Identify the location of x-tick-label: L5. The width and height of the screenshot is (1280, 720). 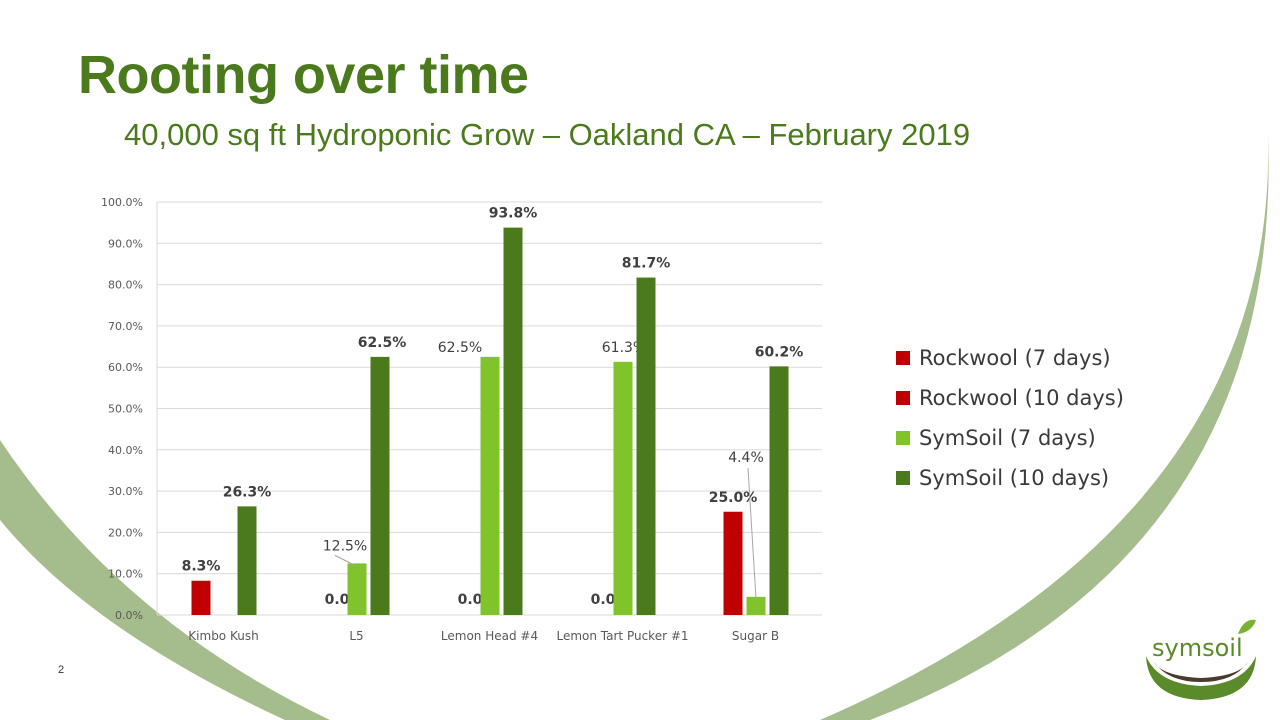
(356, 636).